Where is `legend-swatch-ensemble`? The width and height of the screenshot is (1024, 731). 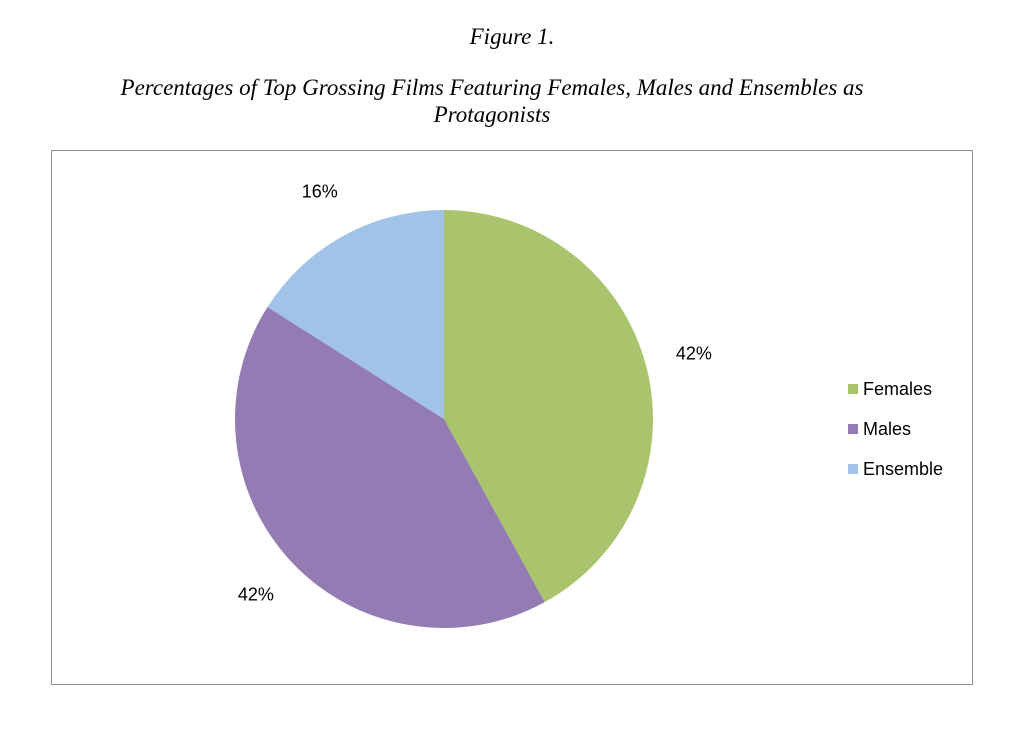 legend-swatch-ensemble is located at coordinates (853, 469).